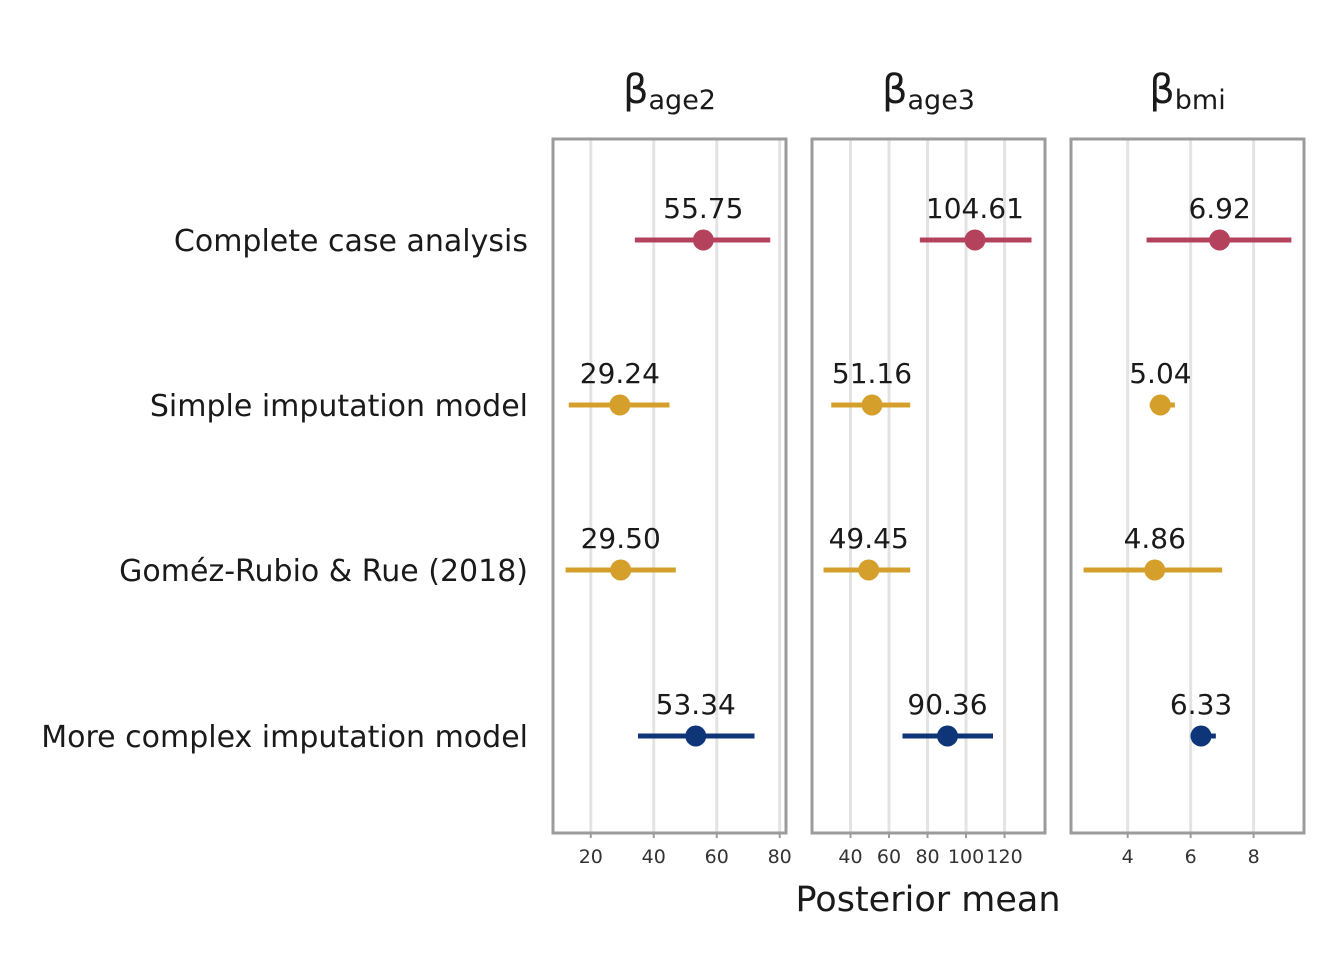 The image size is (1344, 960). I want to click on panel-age2: βage2 20 40 60 80 55.75 29.24 29.50 53.34, so click(671, 467).